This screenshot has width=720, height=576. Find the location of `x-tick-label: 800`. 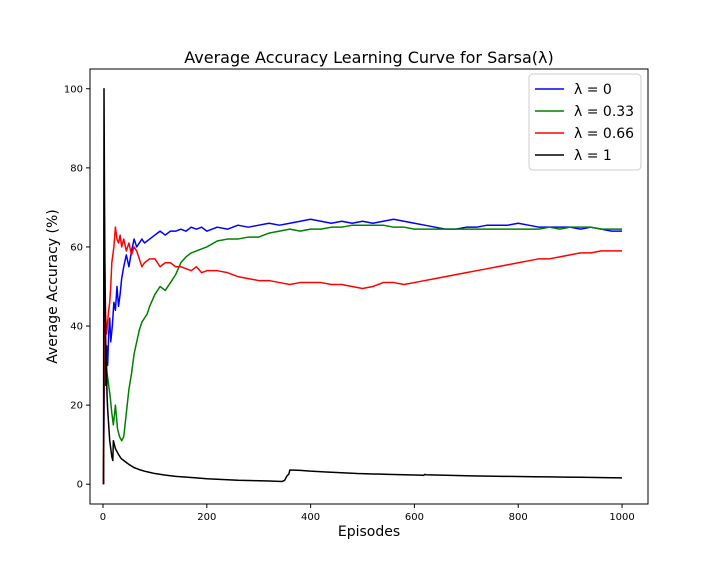

x-tick-label: 800 is located at coordinates (518, 517).